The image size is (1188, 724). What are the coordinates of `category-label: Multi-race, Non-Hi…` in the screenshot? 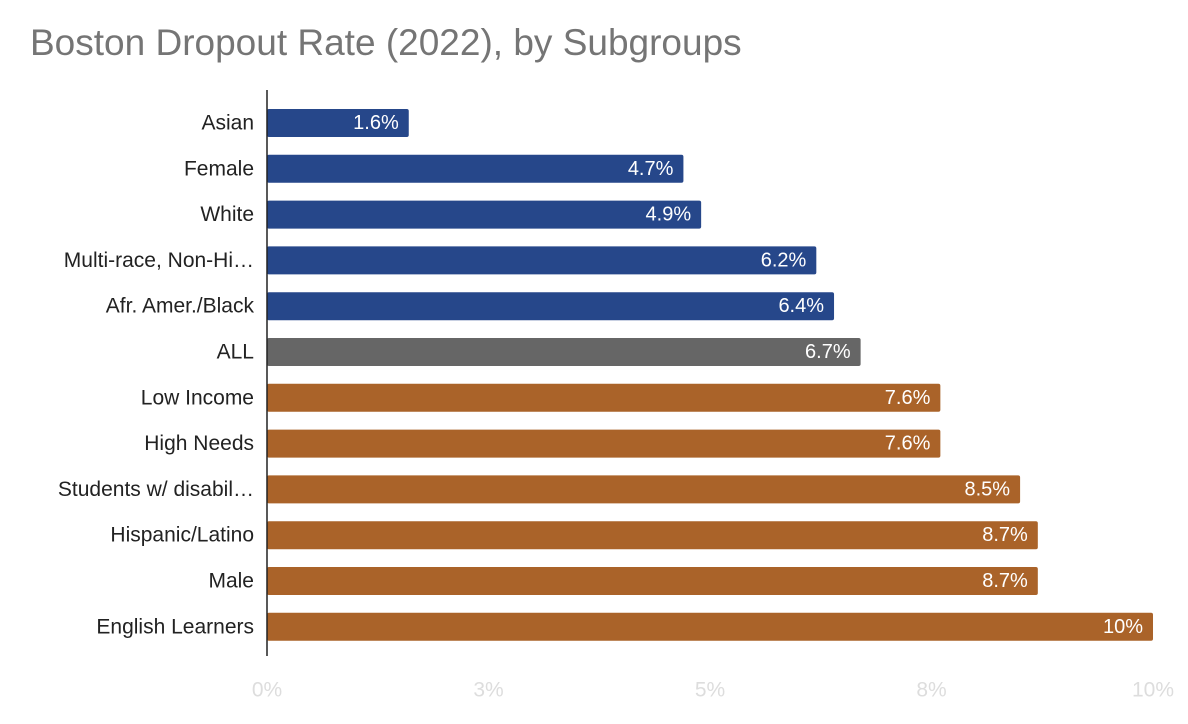 It's located at (159, 260).